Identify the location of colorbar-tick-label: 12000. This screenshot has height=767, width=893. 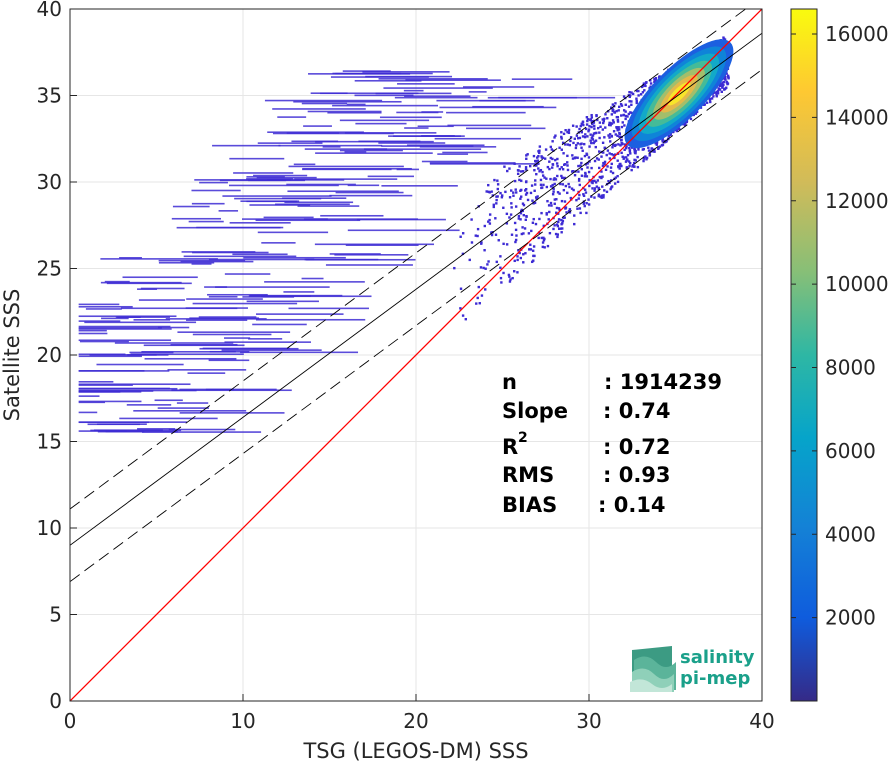
(857, 201).